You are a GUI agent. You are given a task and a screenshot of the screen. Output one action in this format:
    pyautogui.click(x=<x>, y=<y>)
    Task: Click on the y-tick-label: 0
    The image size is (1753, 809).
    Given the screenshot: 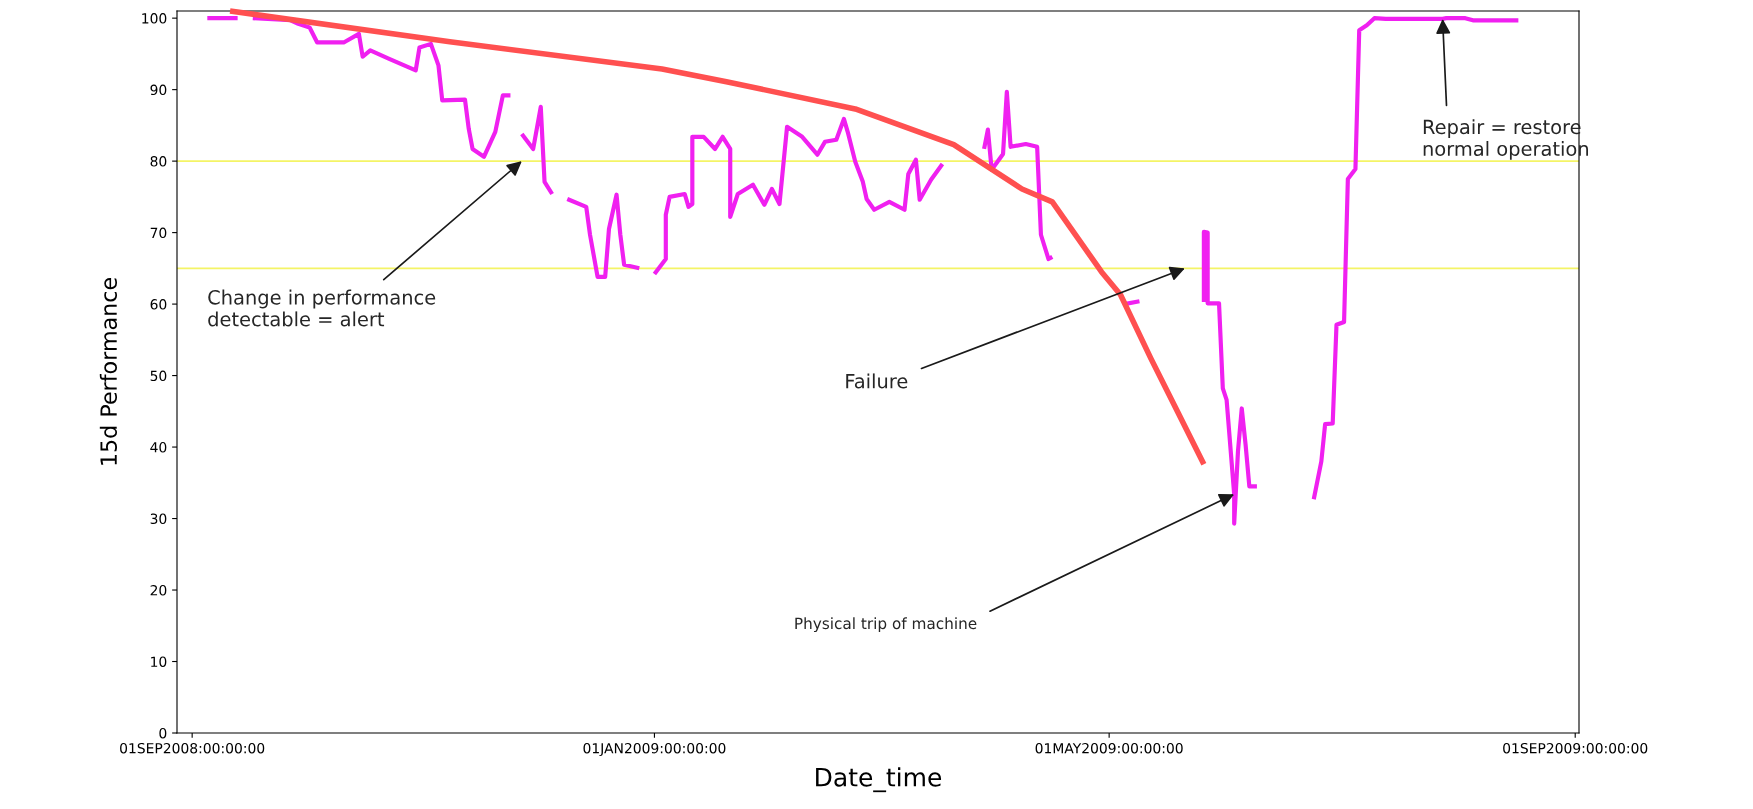 What is the action you would take?
    pyautogui.click(x=163, y=733)
    